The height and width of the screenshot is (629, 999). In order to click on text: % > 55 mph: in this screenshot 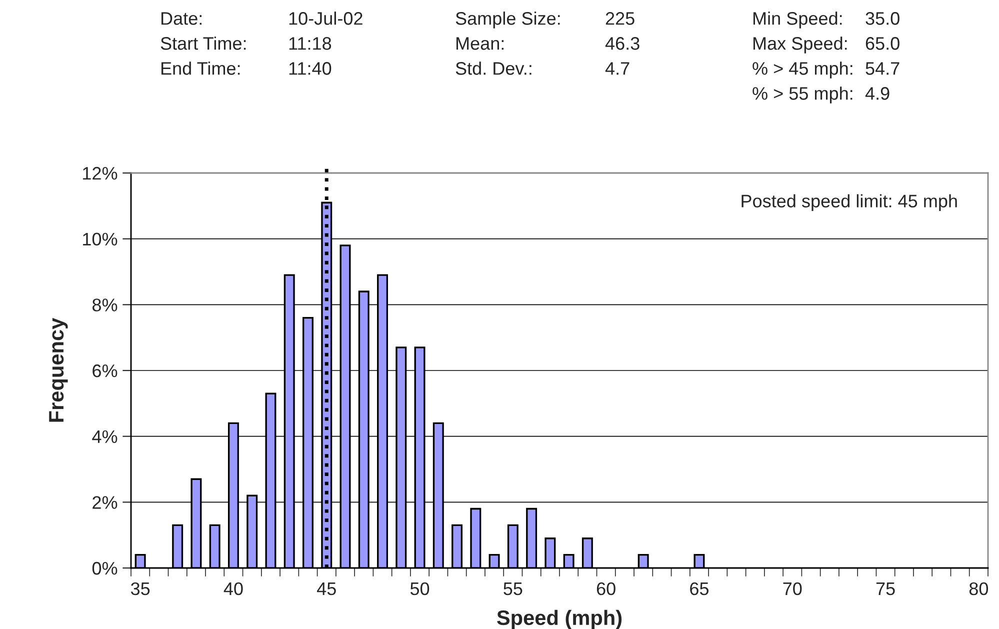, I will do `click(802, 95)`.